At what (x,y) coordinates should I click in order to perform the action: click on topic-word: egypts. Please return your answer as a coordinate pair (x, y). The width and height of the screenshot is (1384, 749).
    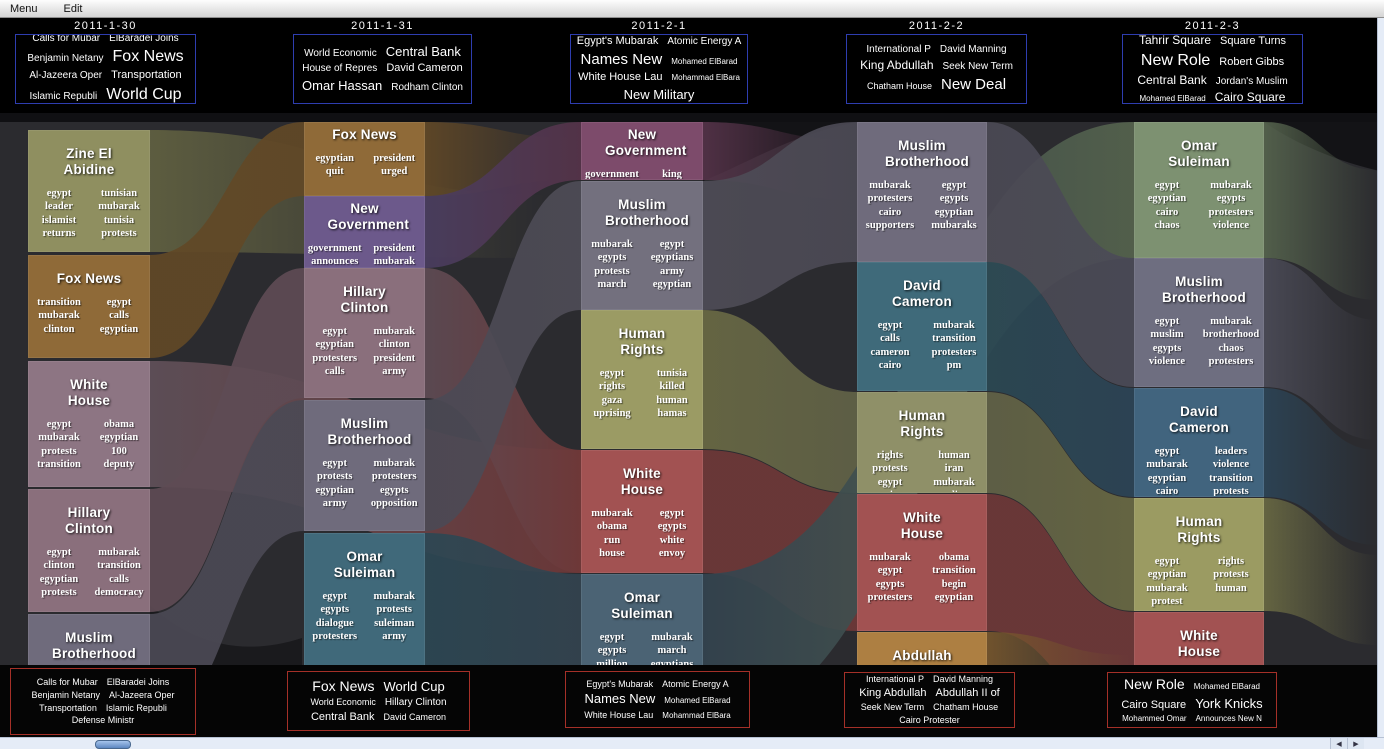
    Looking at the image, I should click on (672, 527).